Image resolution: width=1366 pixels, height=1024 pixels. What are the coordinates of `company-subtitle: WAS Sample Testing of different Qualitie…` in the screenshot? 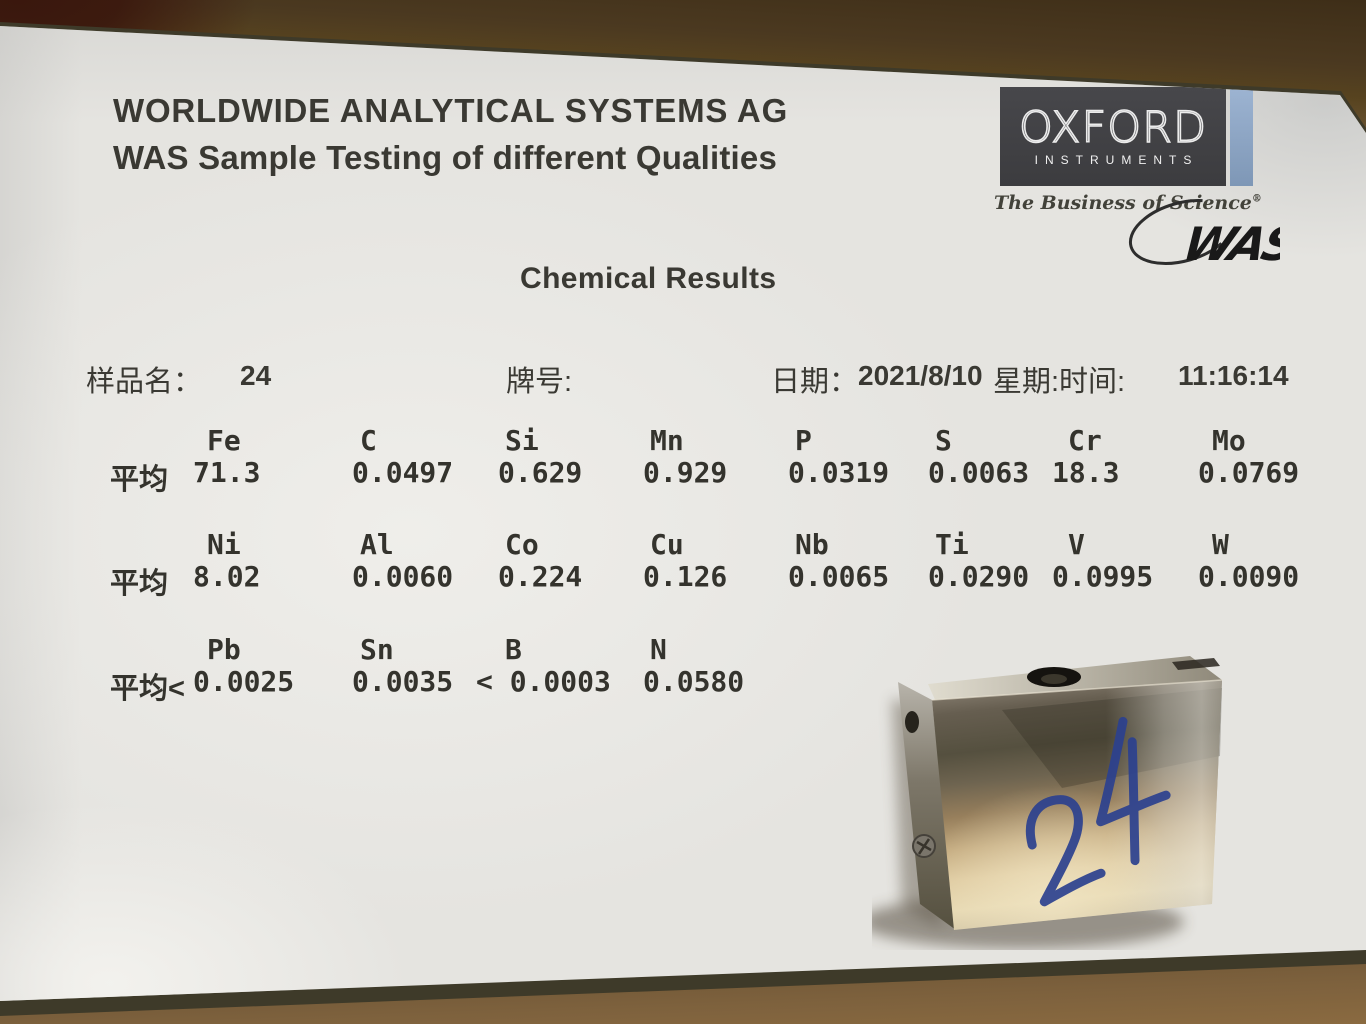 It's located at (445, 157).